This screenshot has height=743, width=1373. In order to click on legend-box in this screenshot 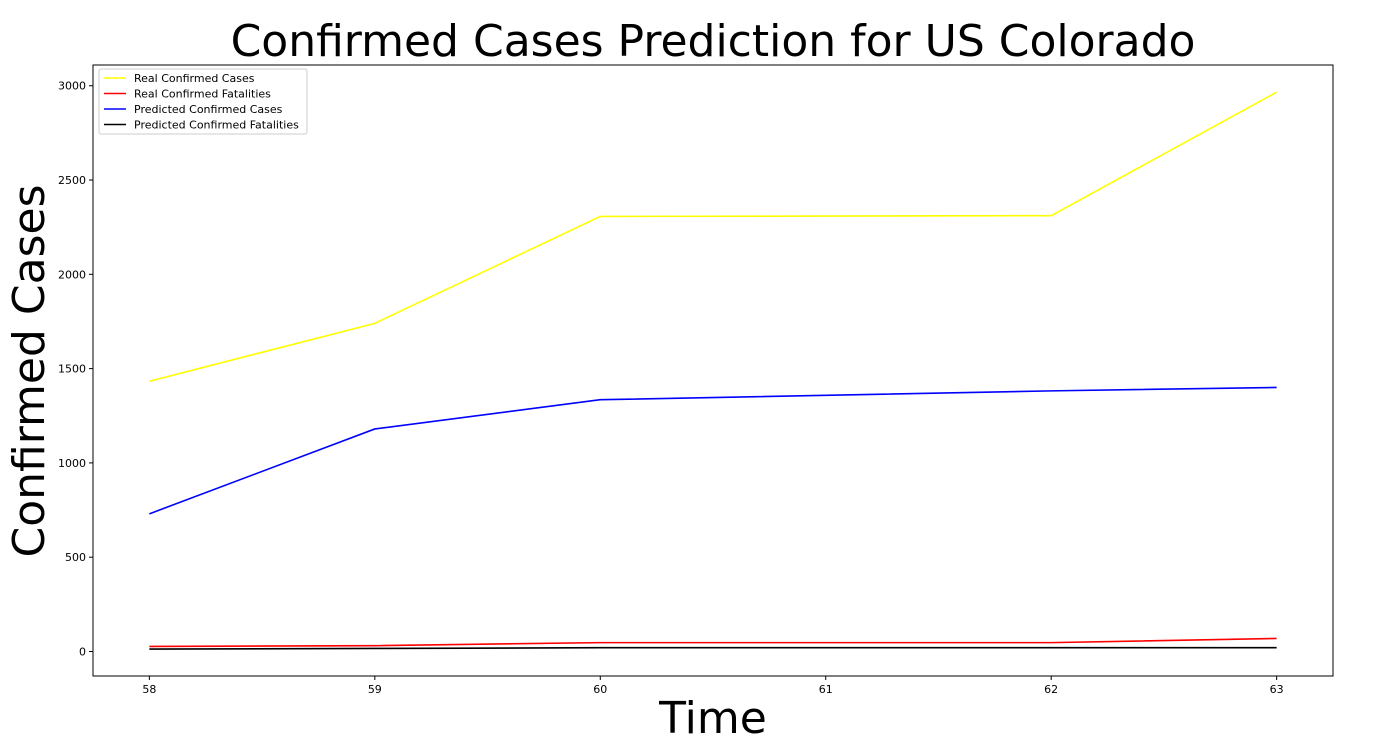, I will do `click(203, 101)`.